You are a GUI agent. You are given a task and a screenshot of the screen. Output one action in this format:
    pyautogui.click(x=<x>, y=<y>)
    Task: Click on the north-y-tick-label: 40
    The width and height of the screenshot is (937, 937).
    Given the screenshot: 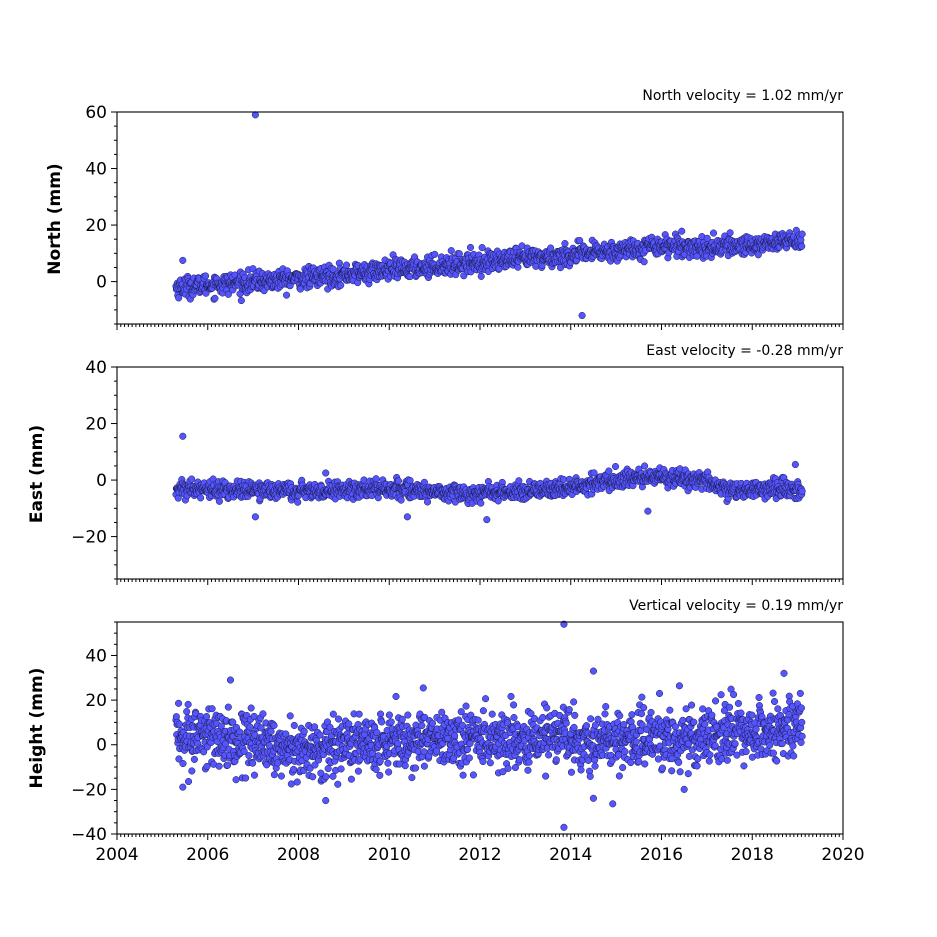 What is the action you would take?
    pyautogui.click(x=96, y=170)
    